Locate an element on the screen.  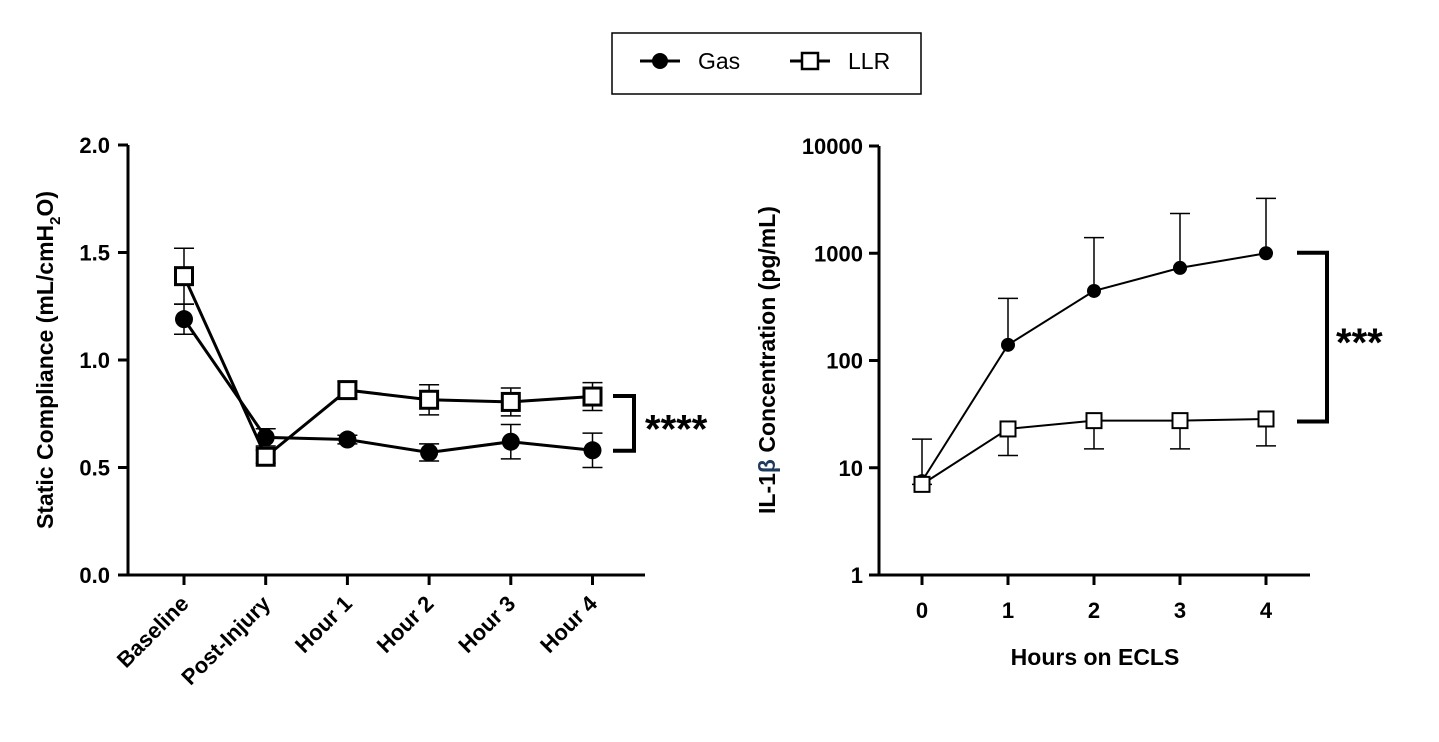
right-x-tick-label: 4 is located at coordinates (1266, 610).